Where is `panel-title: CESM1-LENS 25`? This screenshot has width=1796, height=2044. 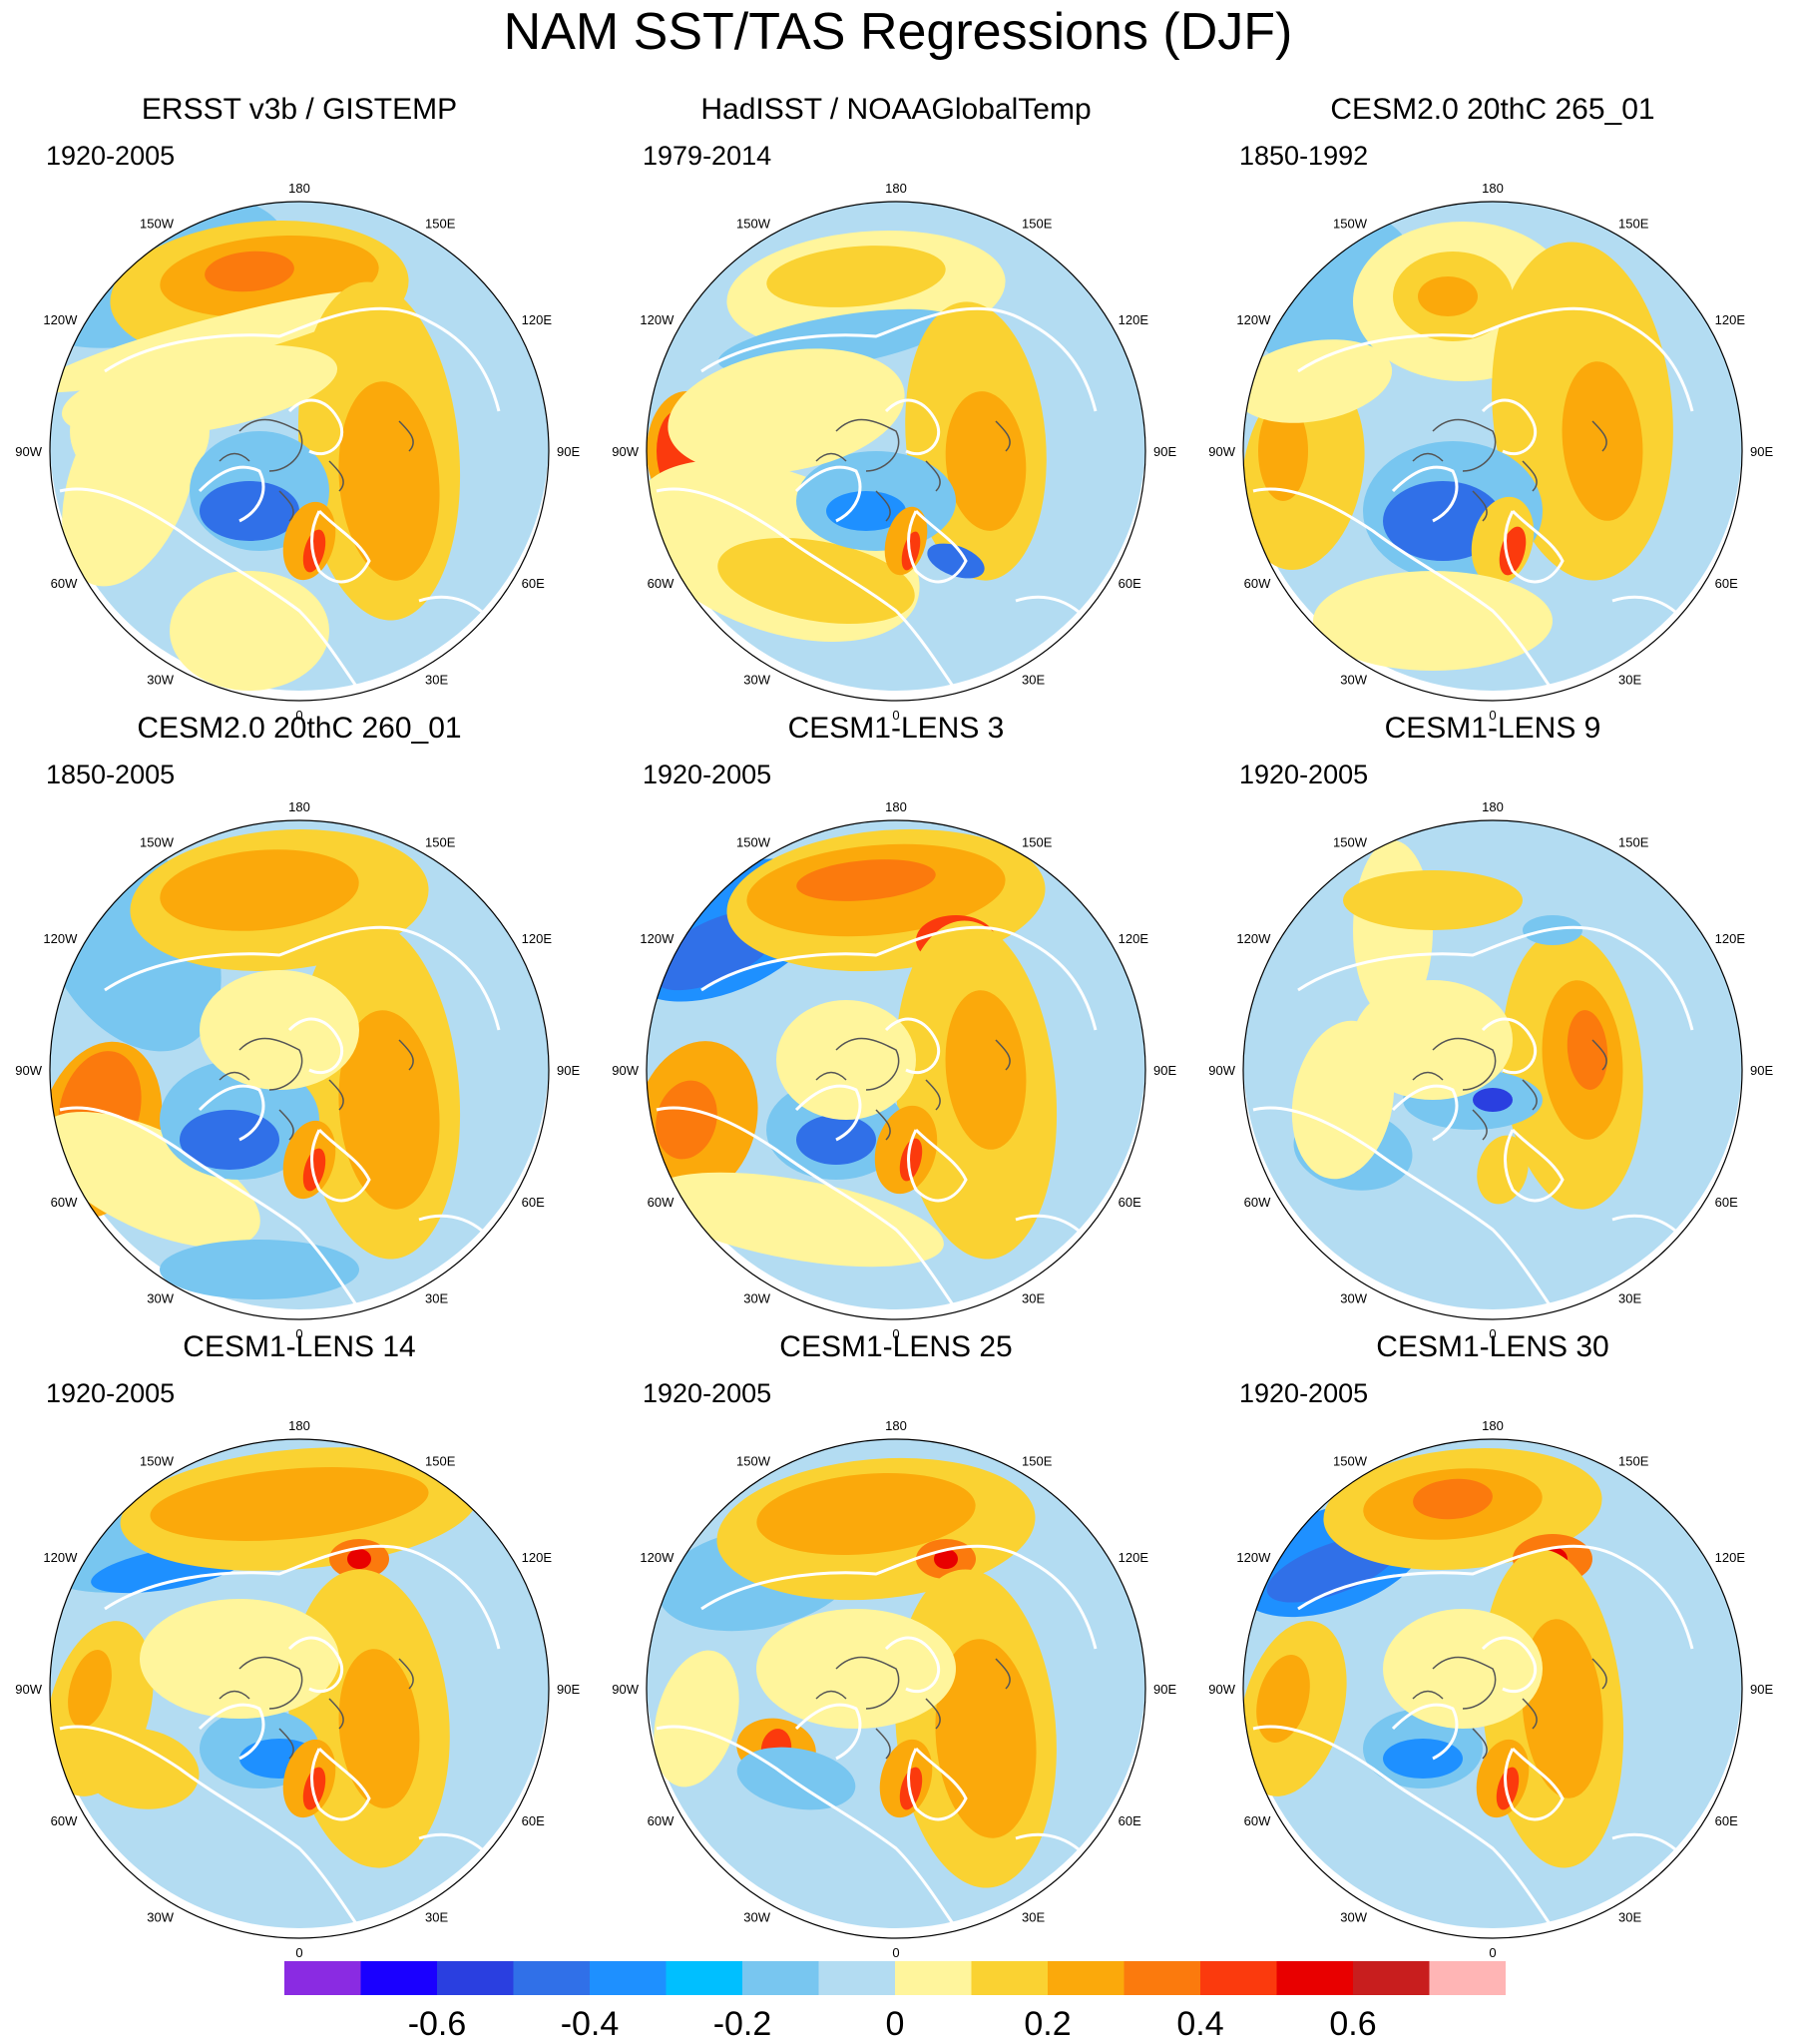
panel-title: CESM1-LENS 25 is located at coordinates (896, 1346).